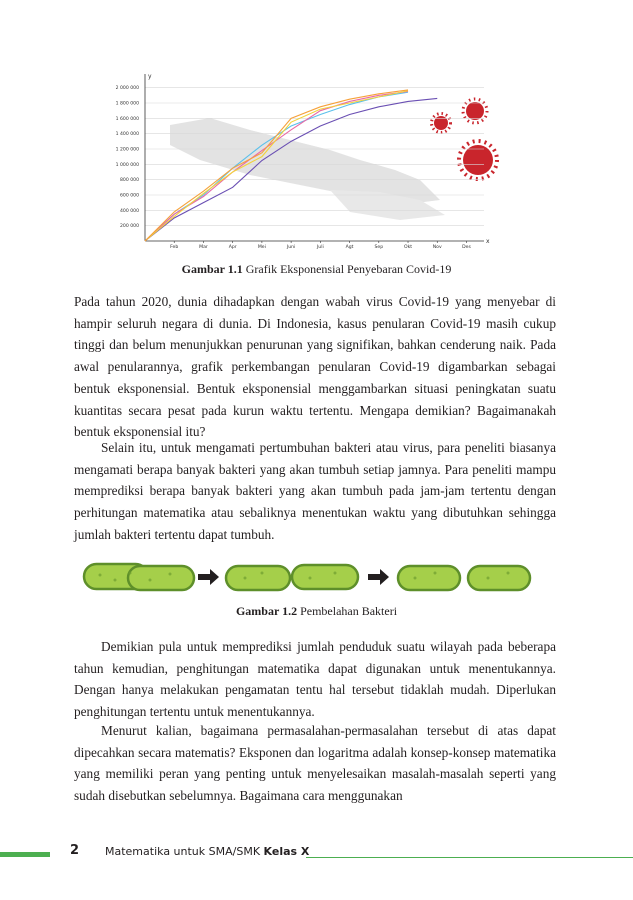 The image size is (633, 900). I want to click on caption: Gambar 1.2 Pembelahan Bakteri, so click(316, 611).